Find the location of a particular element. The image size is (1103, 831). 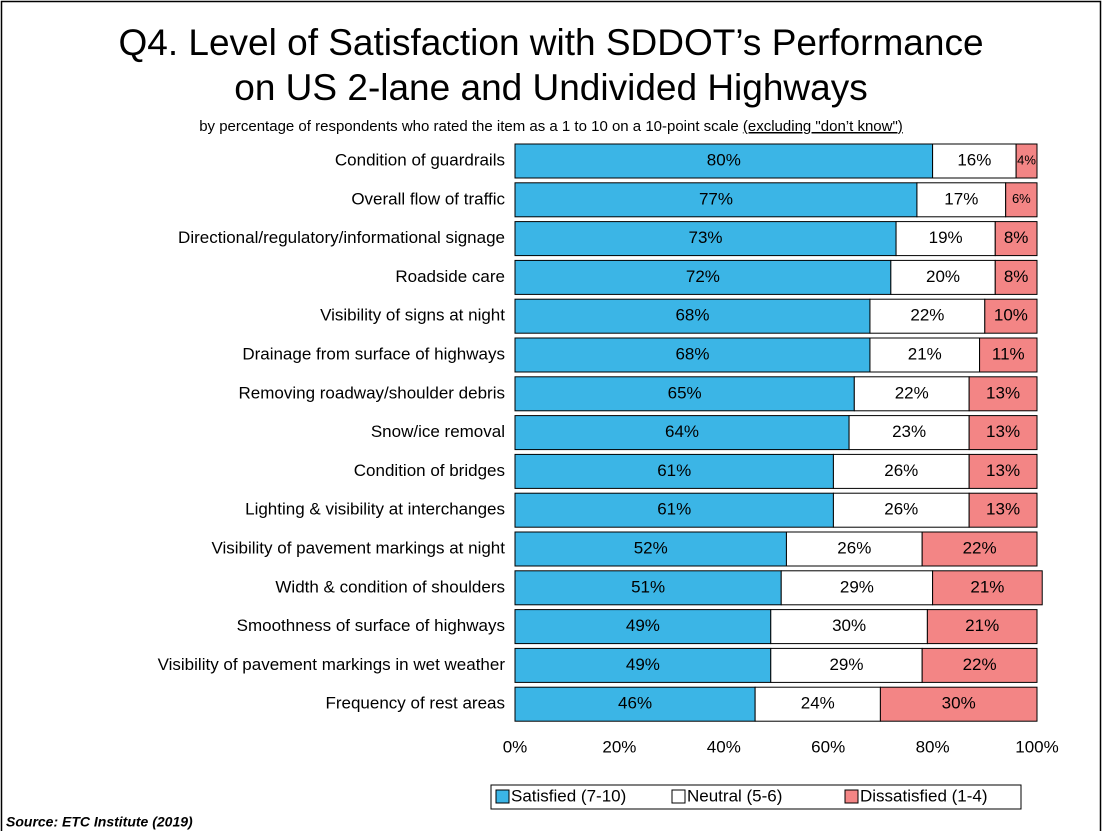

value-label: 61% is located at coordinates (674, 509).